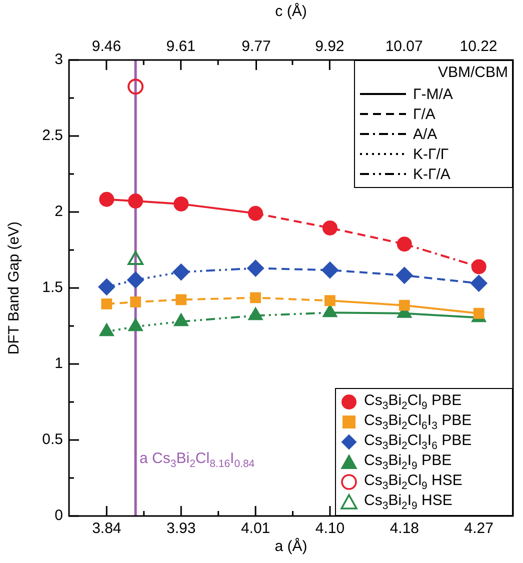  What do you see at coordinates (330, 529) in the screenshot?
I see `x-tick-label: 4.10` at bounding box center [330, 529].